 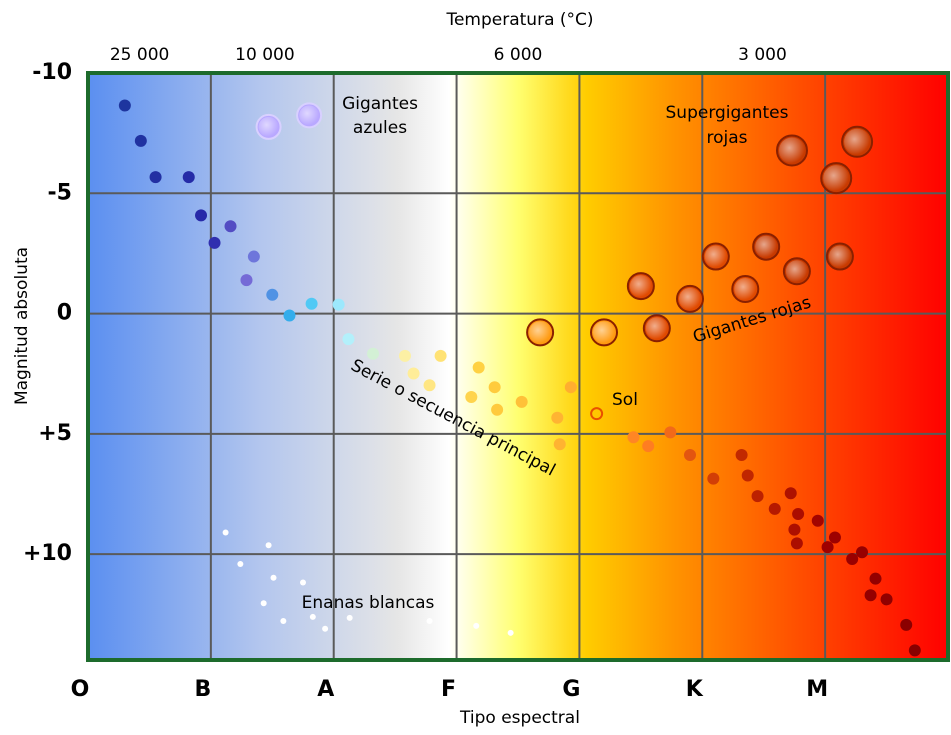 What do you see at coordinates (695, 689) in the screenshot?
I see `x-tick-label: K` at bounding box center [695, 689].